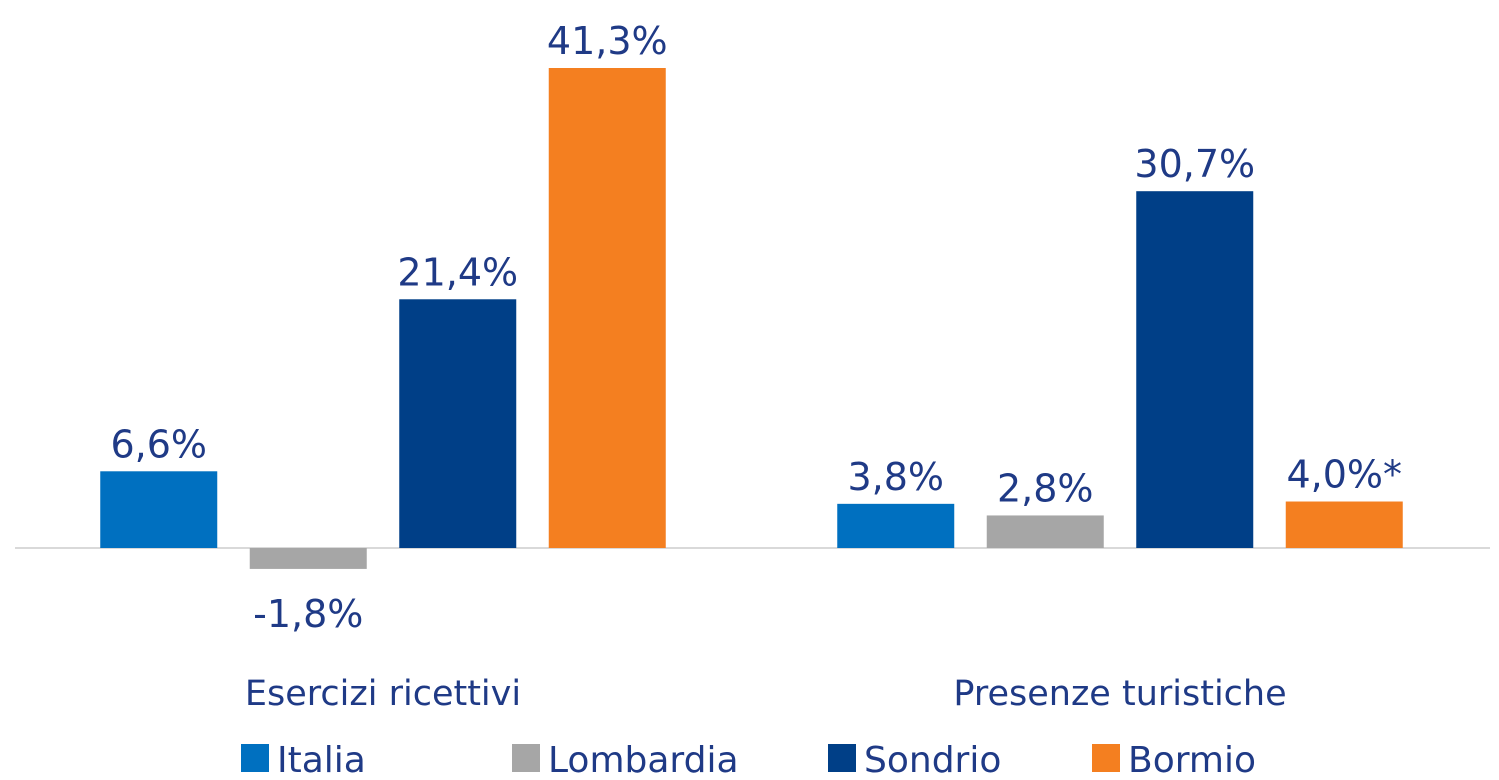 This screenshot has height=780, width=1499. Describe the element at coordinates (308, 614) in the screenshot. I see `value-label: -1,8%` at that location.